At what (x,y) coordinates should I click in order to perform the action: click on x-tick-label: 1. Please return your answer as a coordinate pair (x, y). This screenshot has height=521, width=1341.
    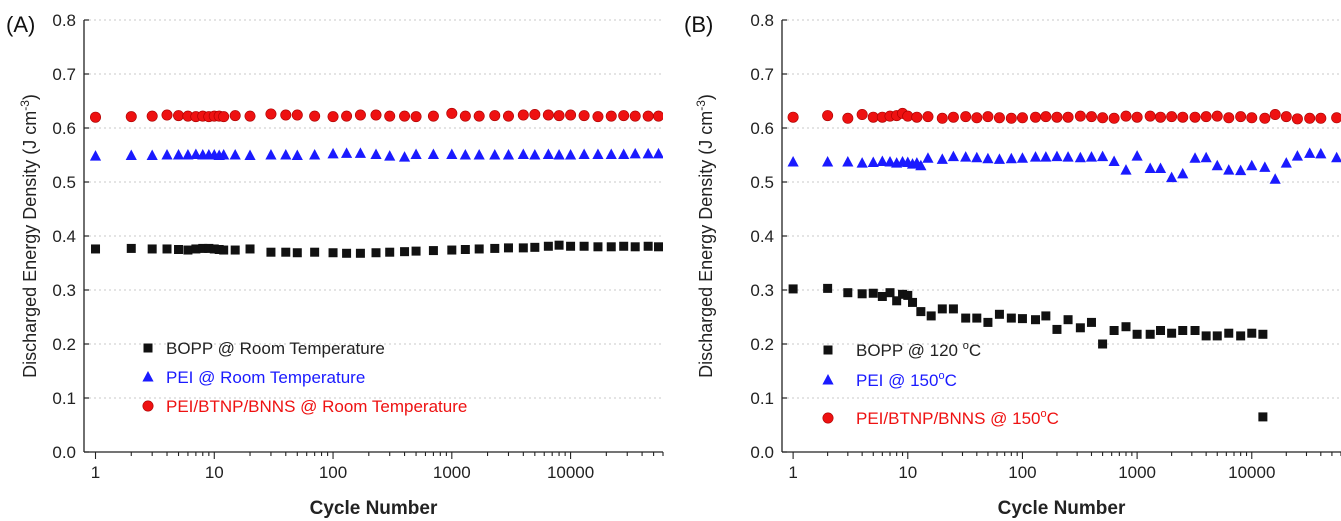
    Looking at the image, I should click on (792, 472).